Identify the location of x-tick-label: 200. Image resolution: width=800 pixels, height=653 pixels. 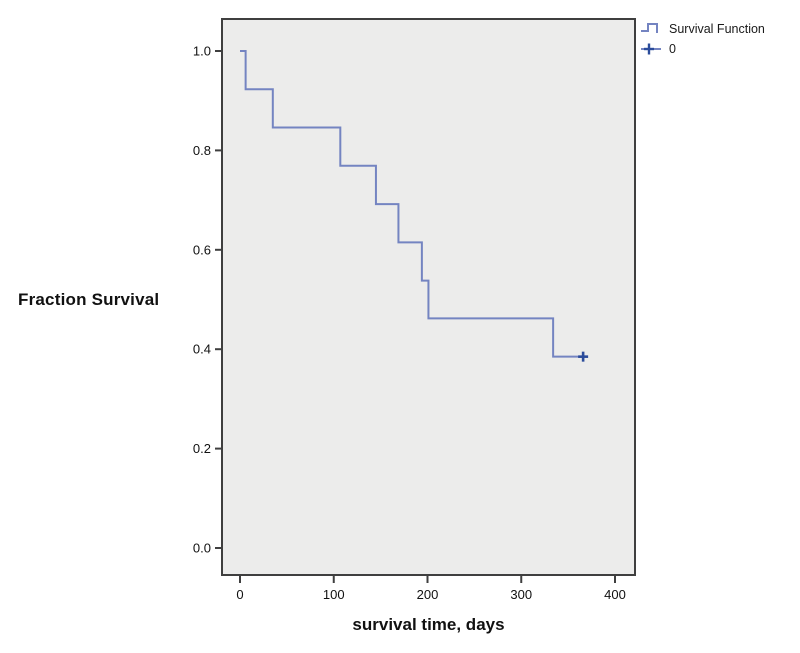
(428, 594).